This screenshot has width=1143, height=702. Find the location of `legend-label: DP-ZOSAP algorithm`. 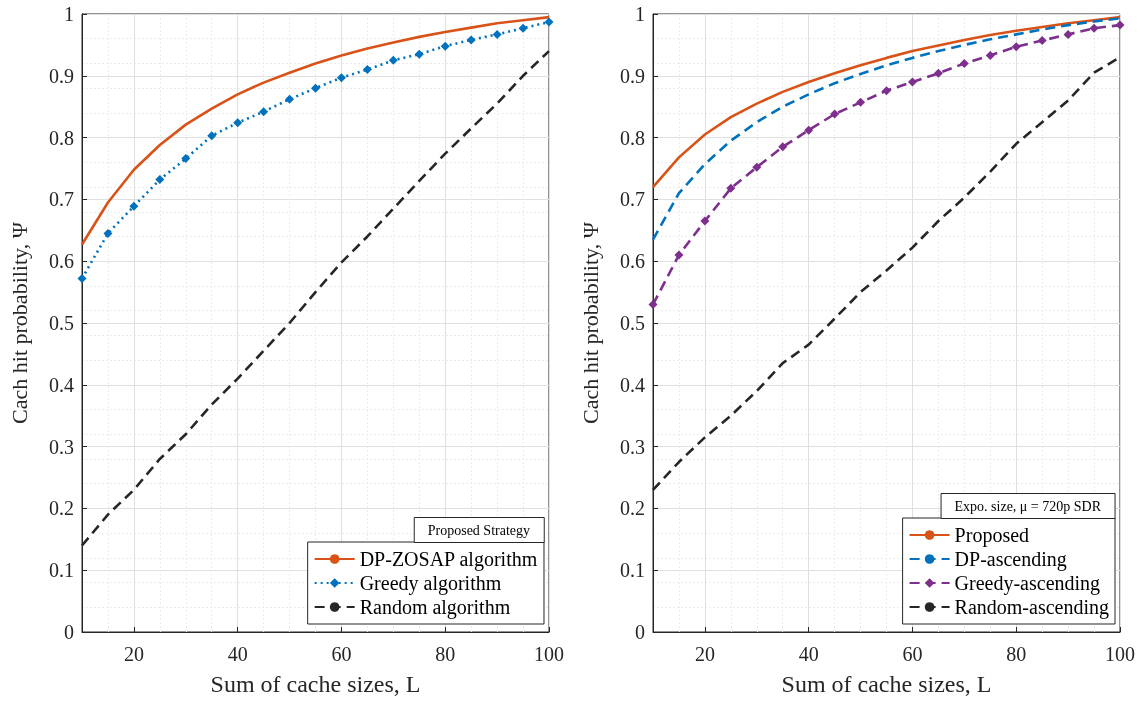

legend-label: DP-ZOSAP algorithm is located at coordinates (448, 559).